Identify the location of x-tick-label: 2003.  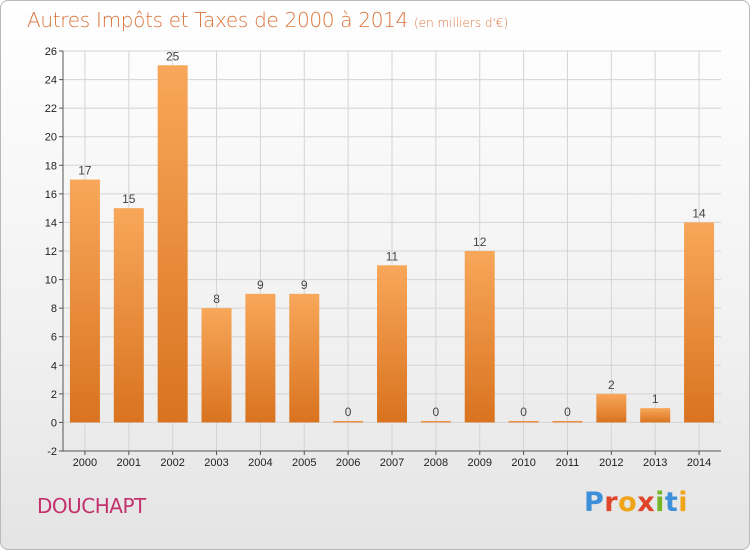
(216, 463).